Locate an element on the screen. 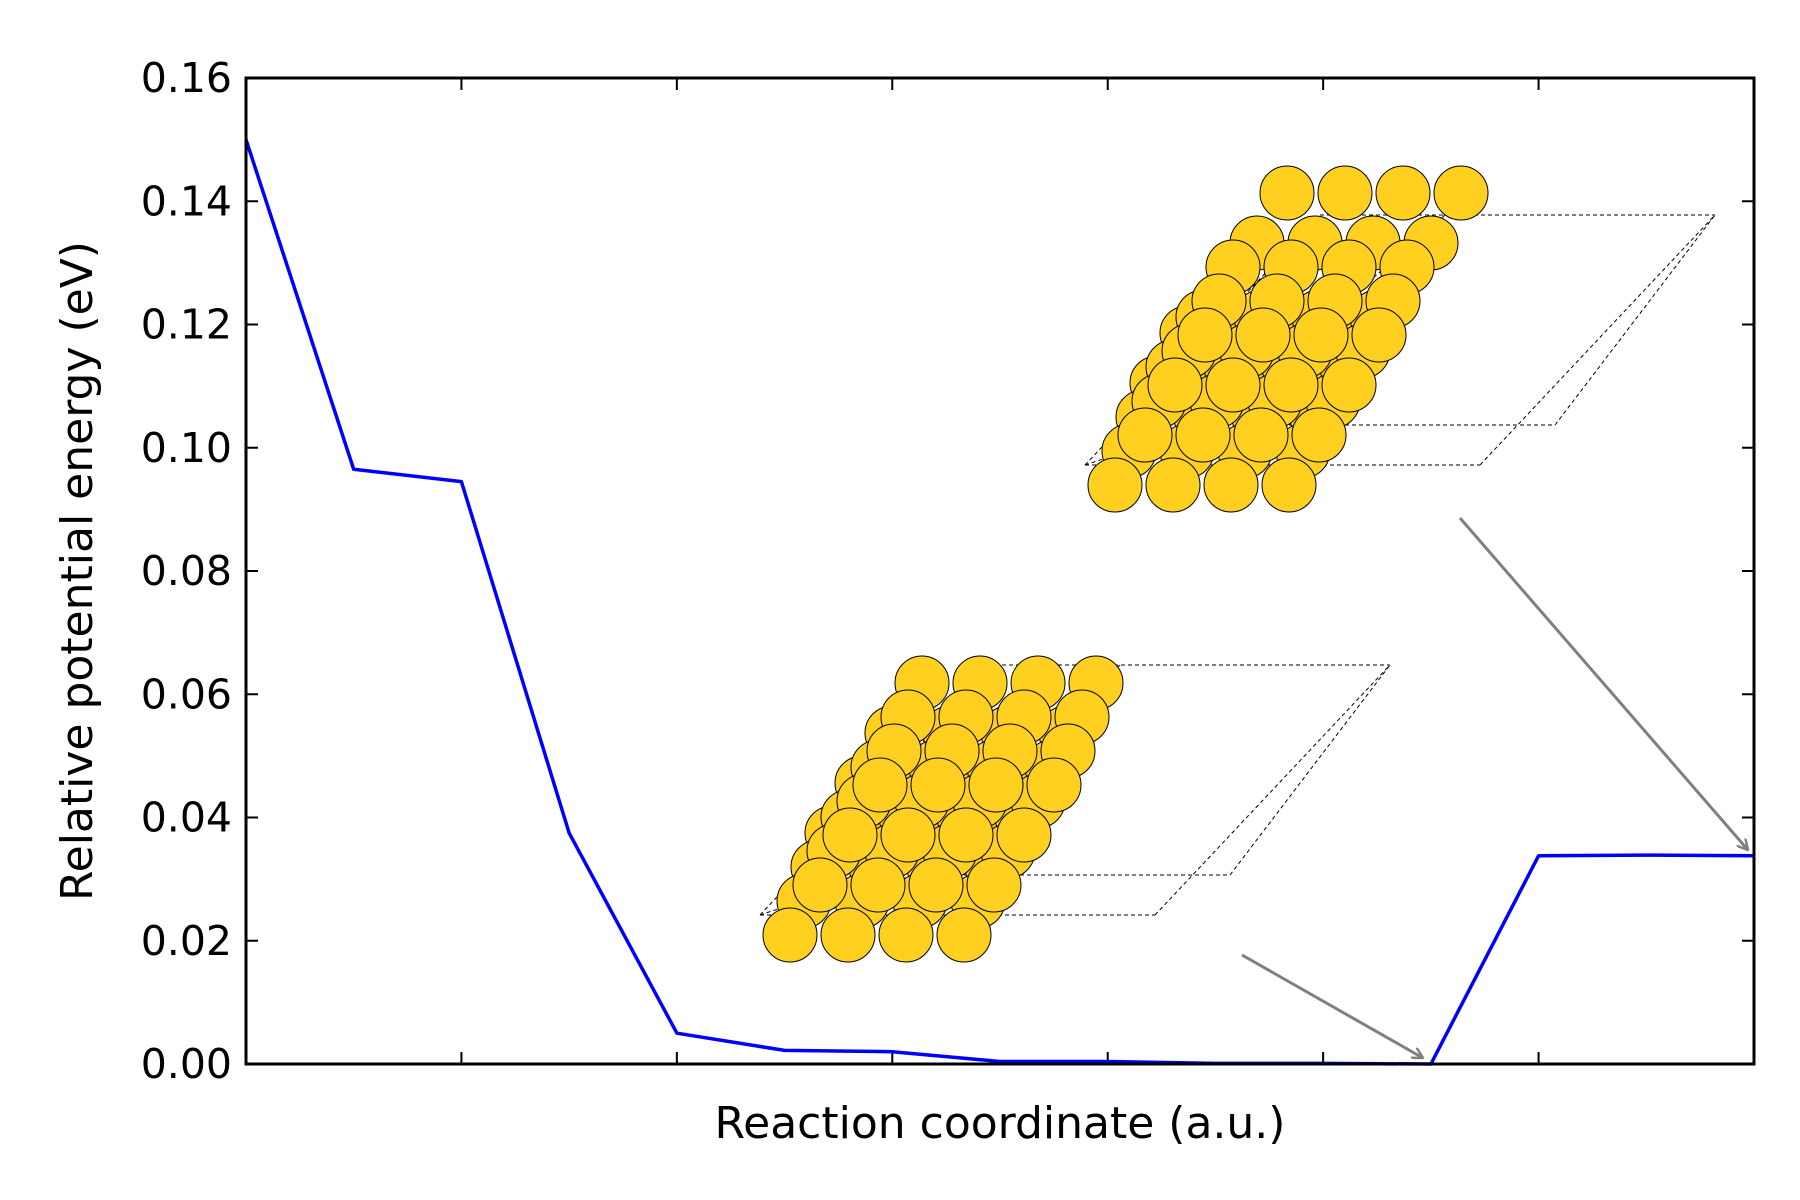 The height and width of the screenshot is (1200, 1800). x-axis-label: Reaction coordinate (a.u.) is located at coordinates (1000, 1123).